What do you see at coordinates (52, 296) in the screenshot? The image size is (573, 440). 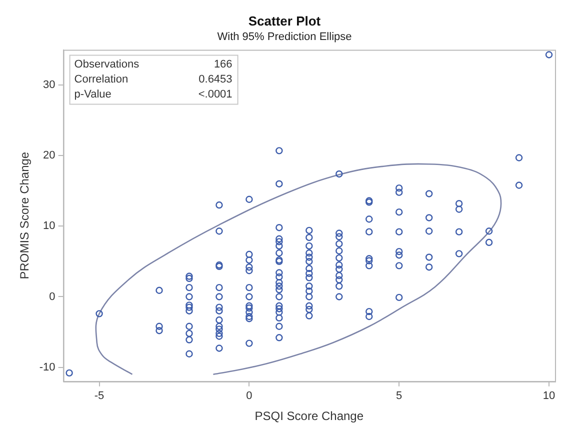 I see `y-tick-label: 0` at bounding box center [52, 296].